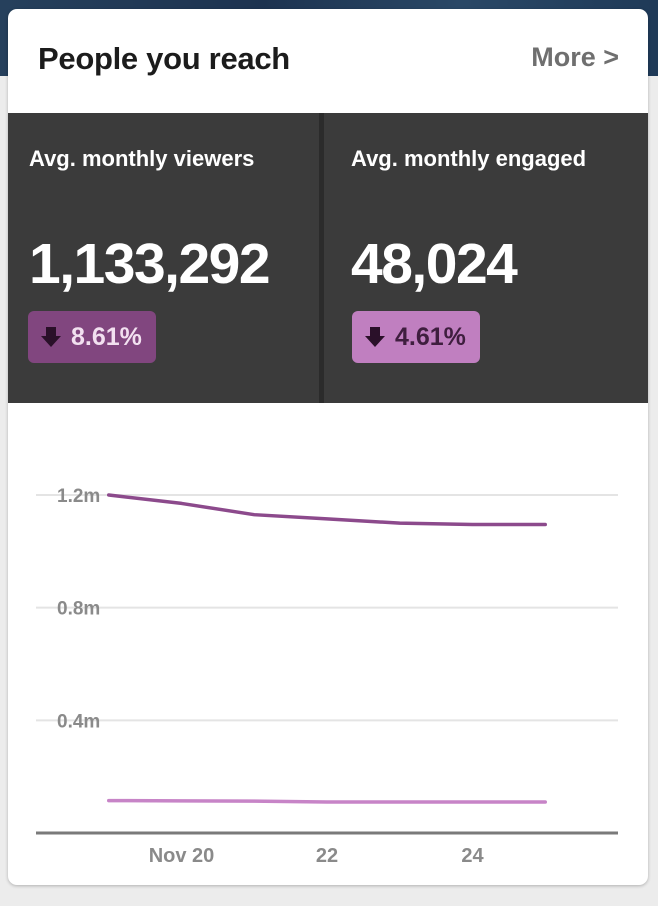 Image resolution: width=658 pixels, height=906 pixels. Describe the element at coordinates (78, 721) in the screenshot. I see `y-tick-label: 0.4m` at that location.